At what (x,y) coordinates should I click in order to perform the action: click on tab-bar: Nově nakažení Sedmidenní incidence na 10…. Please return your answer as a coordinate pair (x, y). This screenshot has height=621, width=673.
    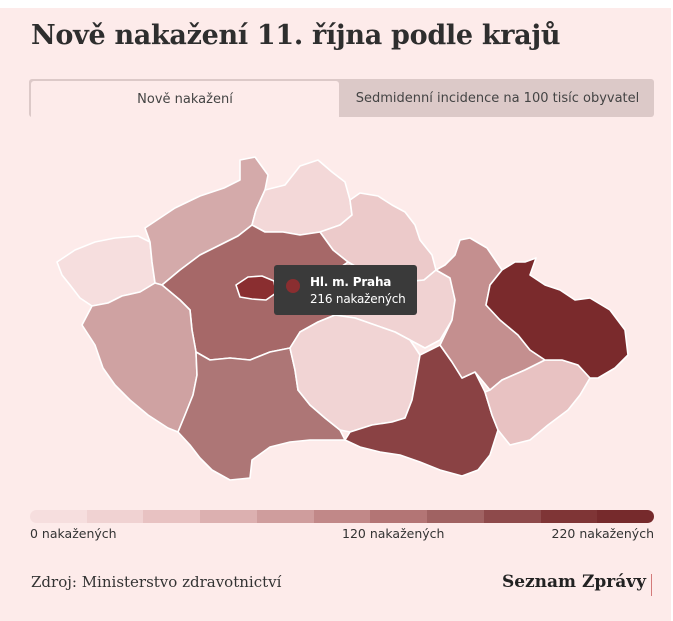
    Looking at the image, I should click on (341, 98).